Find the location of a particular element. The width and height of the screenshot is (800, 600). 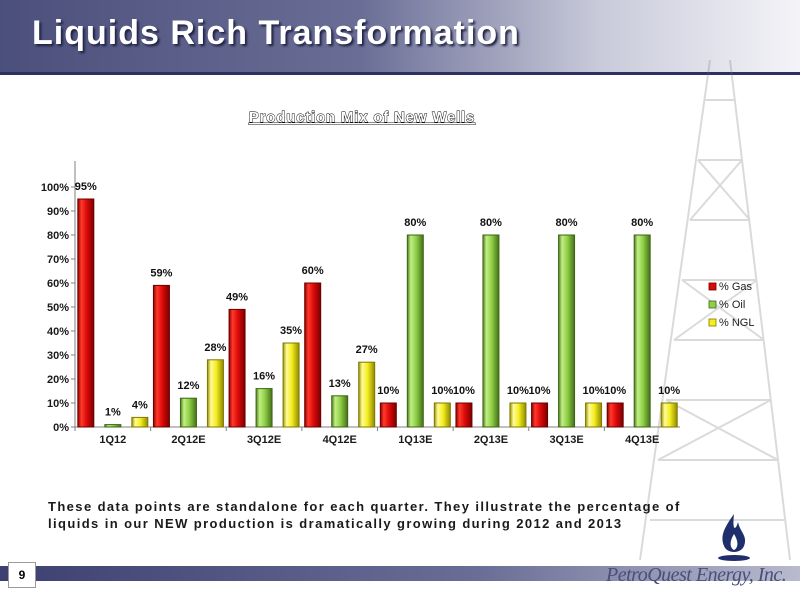

header-bar is located at coordinates (400, 36).